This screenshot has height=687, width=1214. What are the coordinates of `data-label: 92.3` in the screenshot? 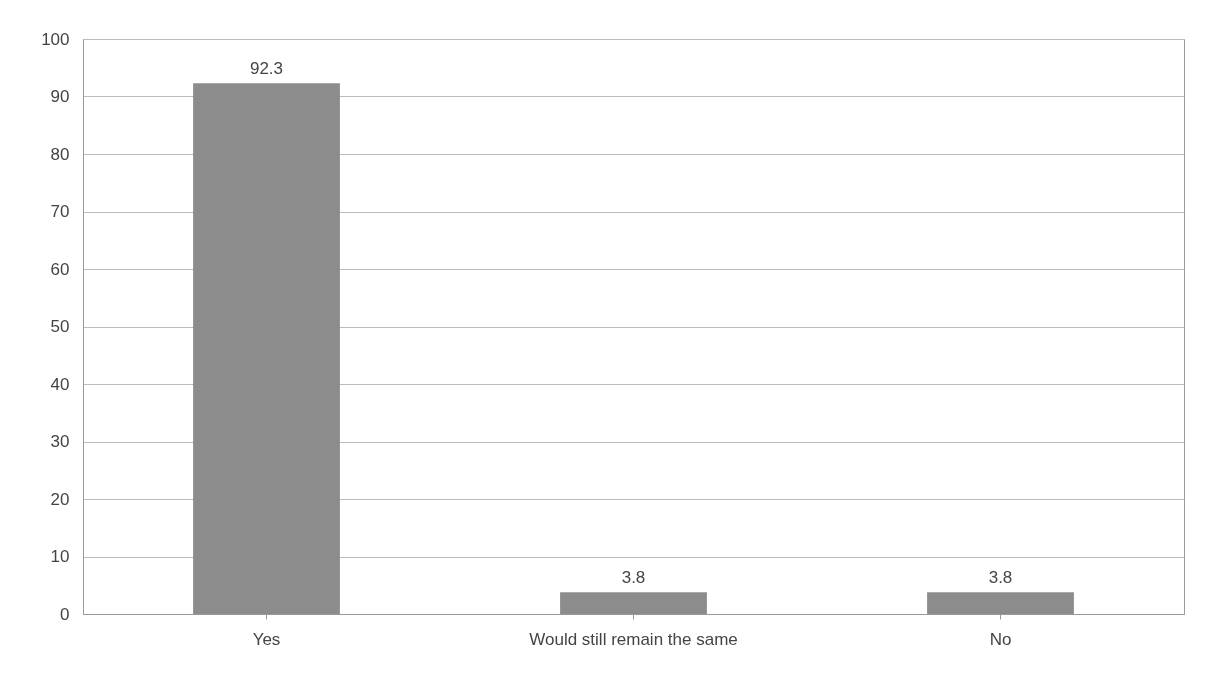 It's located at (266, 69).